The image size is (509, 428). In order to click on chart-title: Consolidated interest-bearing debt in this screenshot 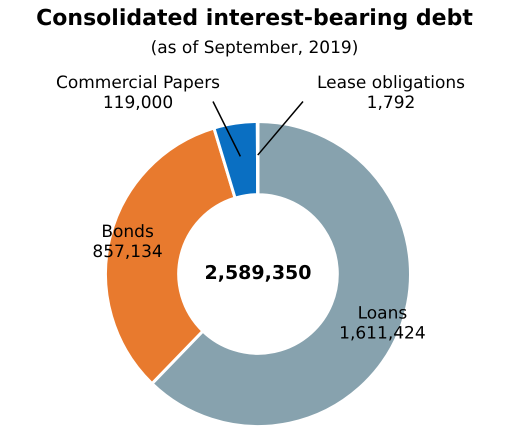, I will do `click(254, 18)`.